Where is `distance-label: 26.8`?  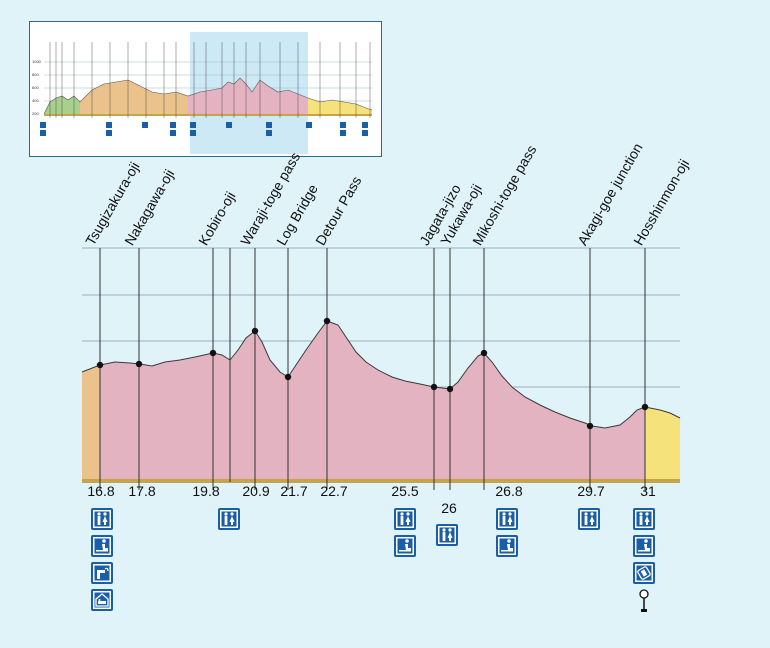 distance-label: 26.8 is located at coordinates (509, 491).